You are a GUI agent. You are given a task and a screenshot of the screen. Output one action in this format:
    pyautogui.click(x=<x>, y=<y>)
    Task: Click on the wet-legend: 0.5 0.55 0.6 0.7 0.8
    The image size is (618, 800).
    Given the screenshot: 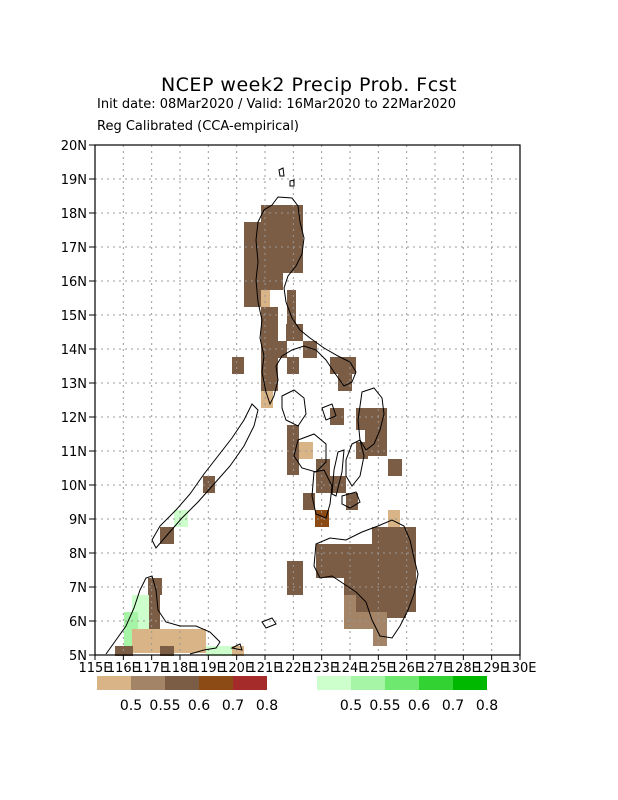 What is the action you would take?
    pyautogui.click(x=407, y=695)
    